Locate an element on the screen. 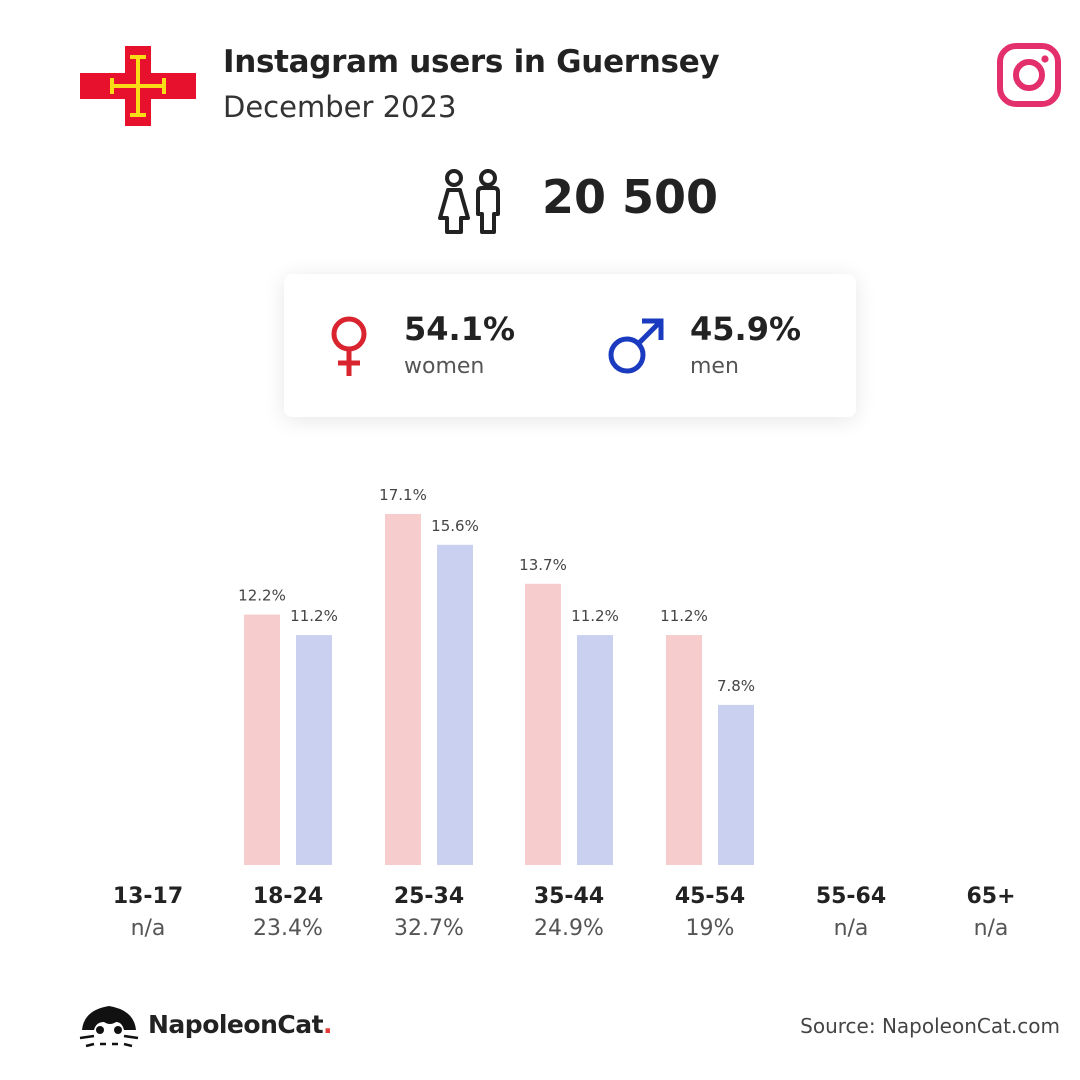  female-icon is located at coordinates (349, 346).